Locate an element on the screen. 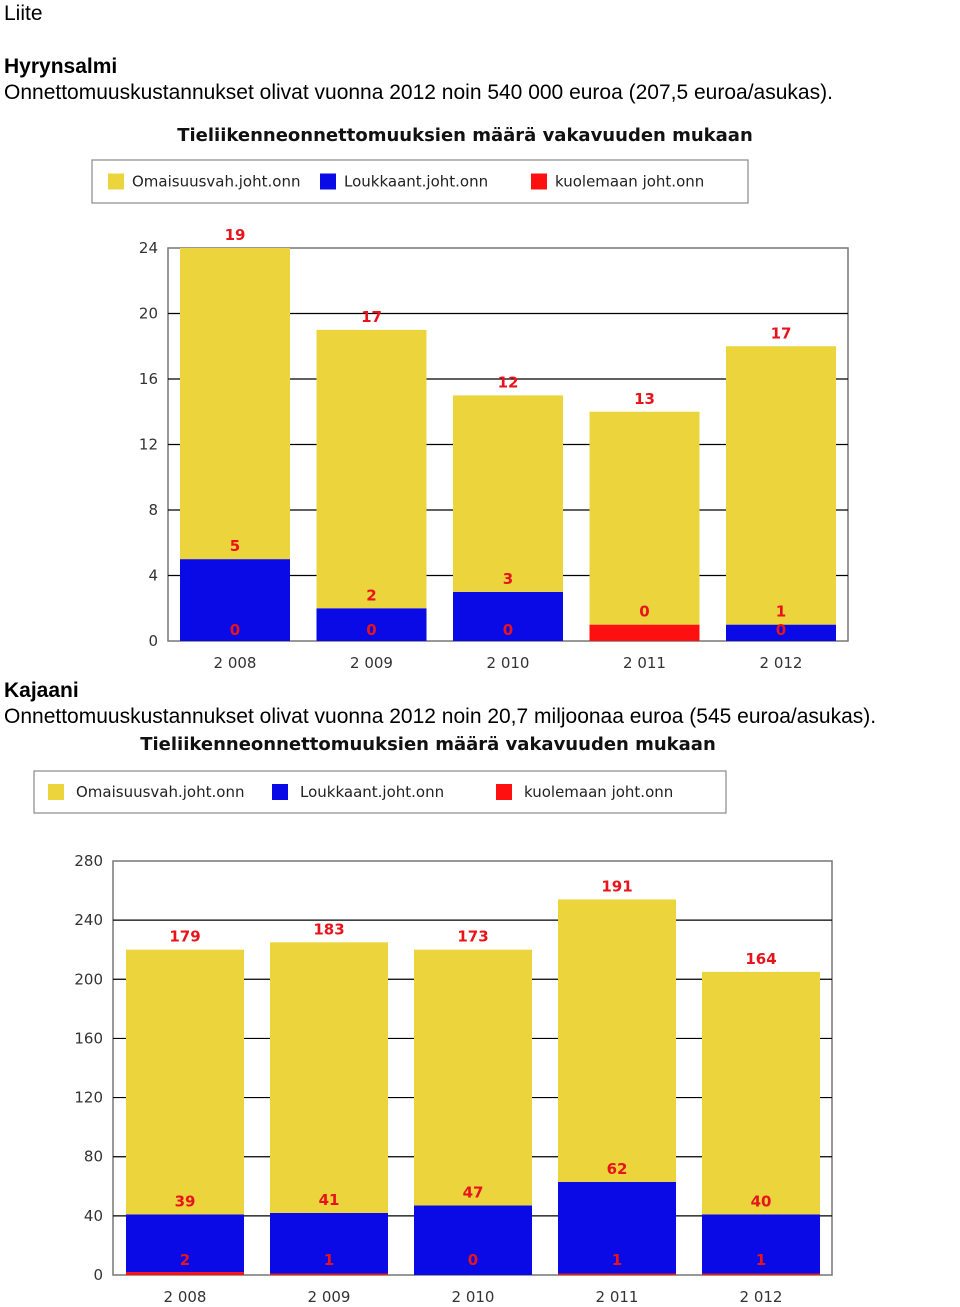 Image resolution: width=960 pixels, height=1307 pixels. y-tick-label: 12 is located at coordinates (148, 445).